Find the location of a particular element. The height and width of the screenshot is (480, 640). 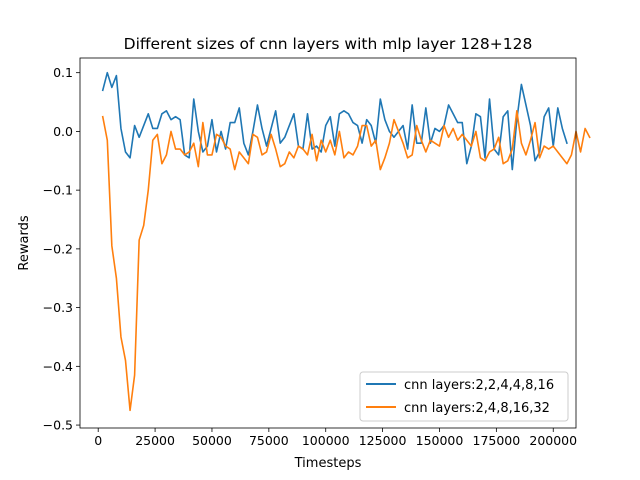

y-tick-label-4: −0.1 is located at coordinates (58, 190).